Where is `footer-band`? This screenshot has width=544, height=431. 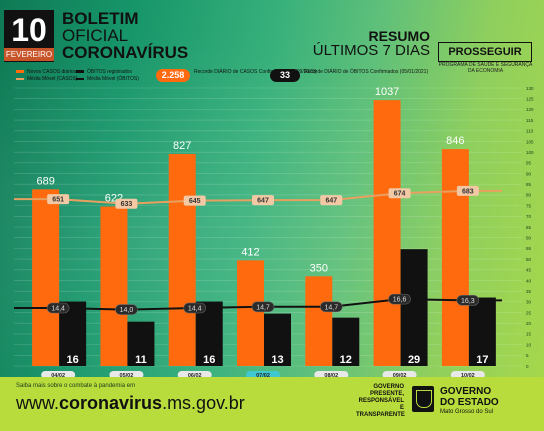
footer-band is located at coordinates (272, 404).